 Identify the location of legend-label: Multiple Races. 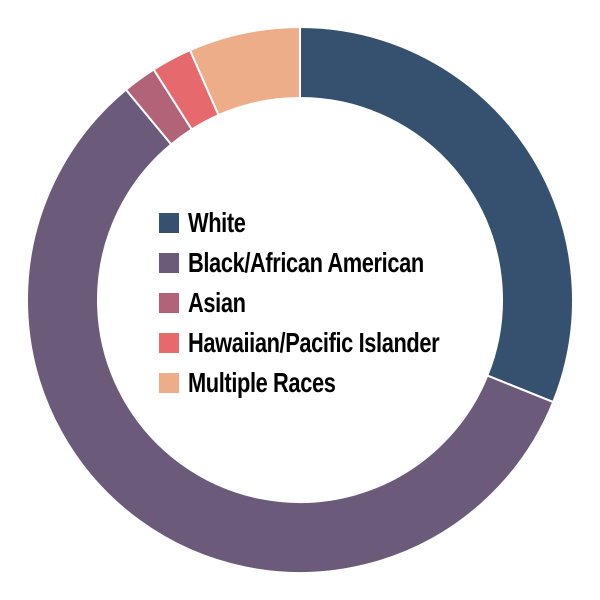
(262, 382).